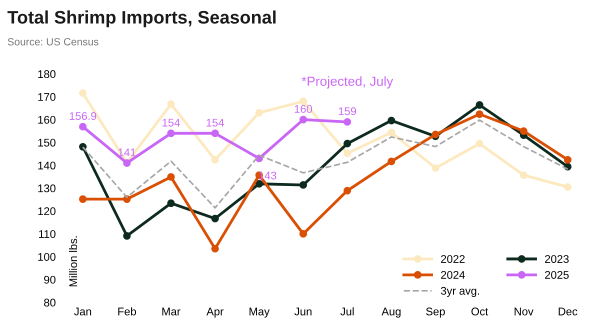 This screenshot has height=336, width=608. I want to click on x-tick-label: Apr, so click(215, 313).